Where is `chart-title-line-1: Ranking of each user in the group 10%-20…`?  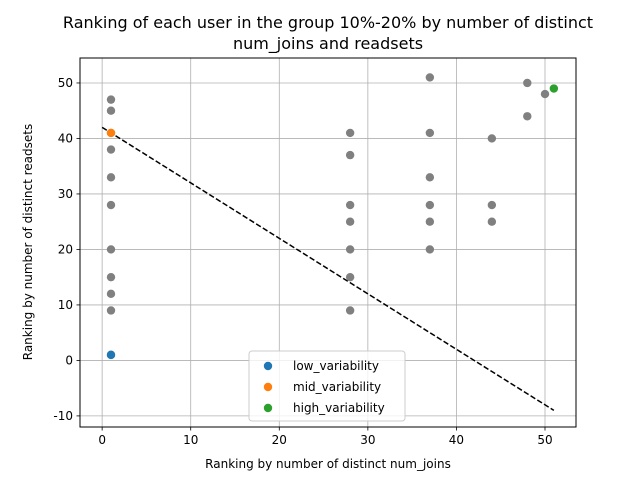 chart-title-line-1: Ranking of each user in the group 10%-20… is located at coordinates (328, 22).